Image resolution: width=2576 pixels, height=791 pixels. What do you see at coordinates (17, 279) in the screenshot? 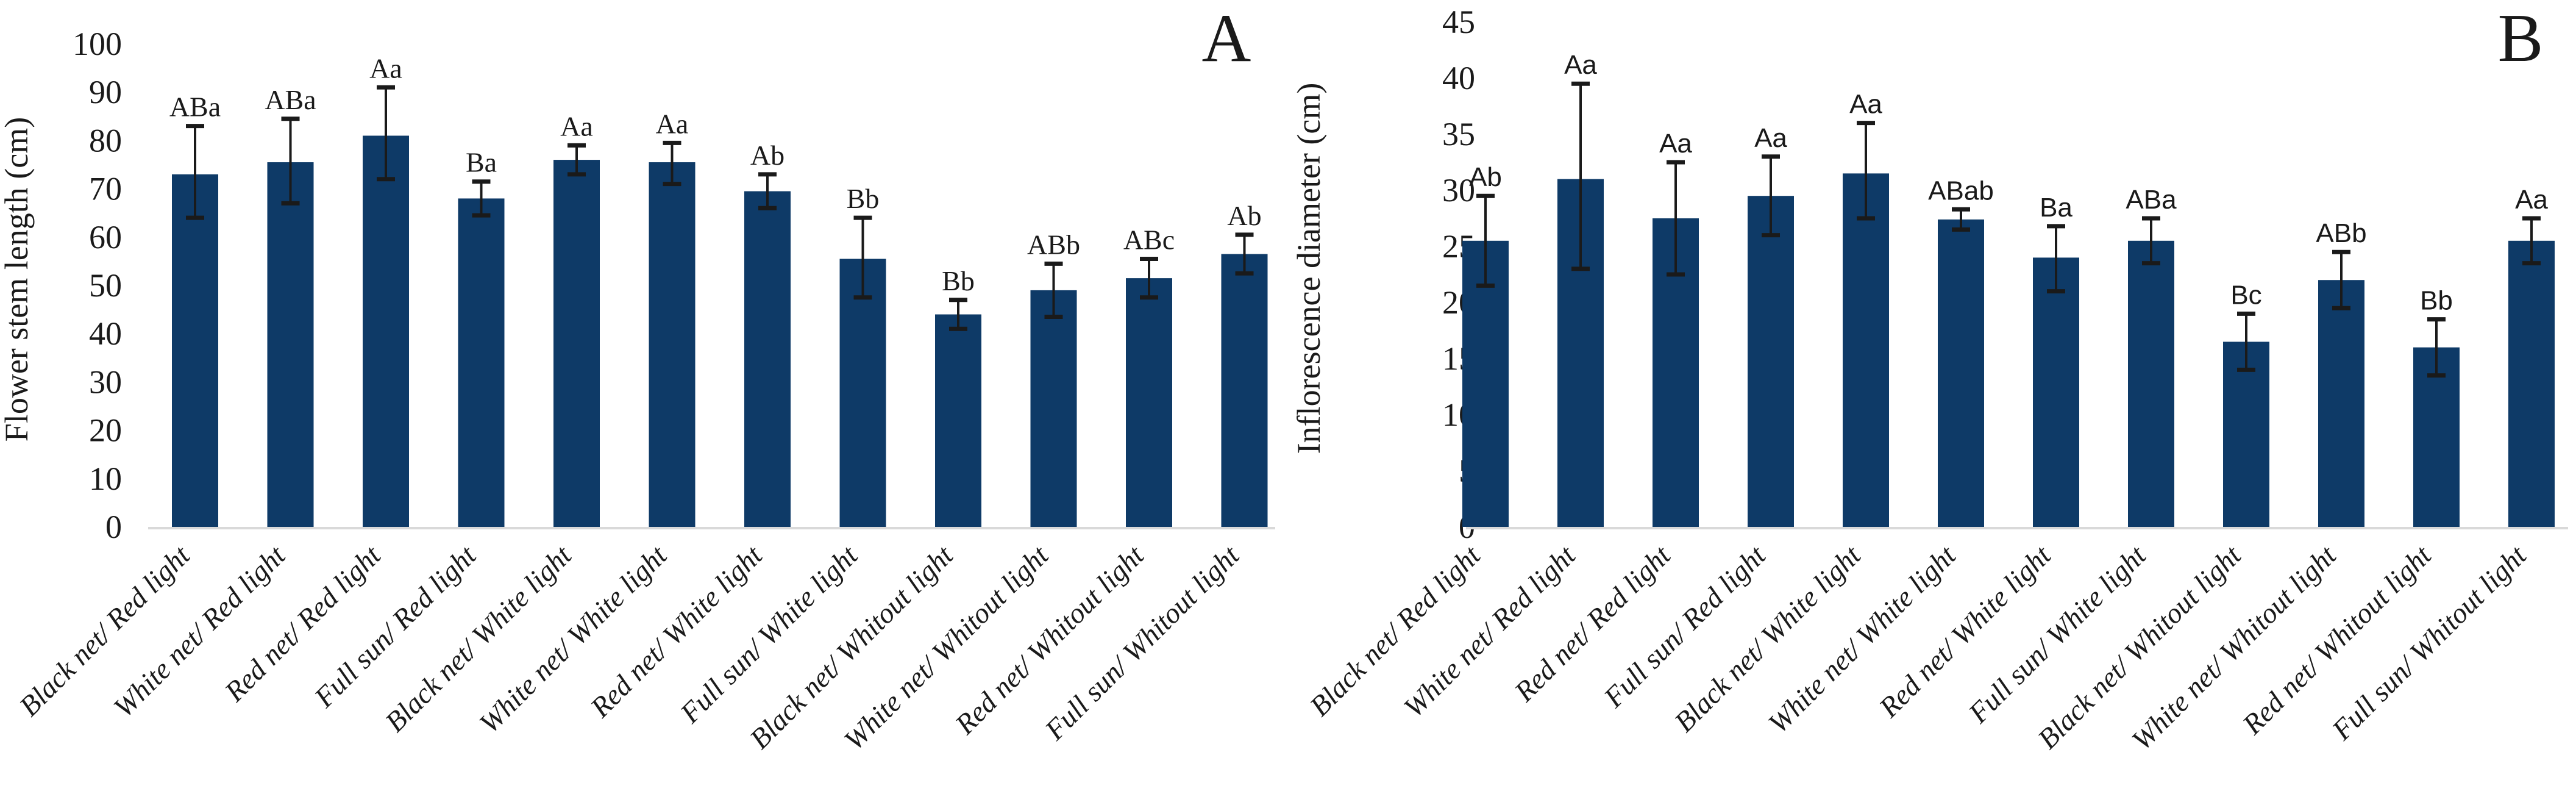
I see `y-axis-title: Flower stem length (cm)` at bounding box center [17, 279].